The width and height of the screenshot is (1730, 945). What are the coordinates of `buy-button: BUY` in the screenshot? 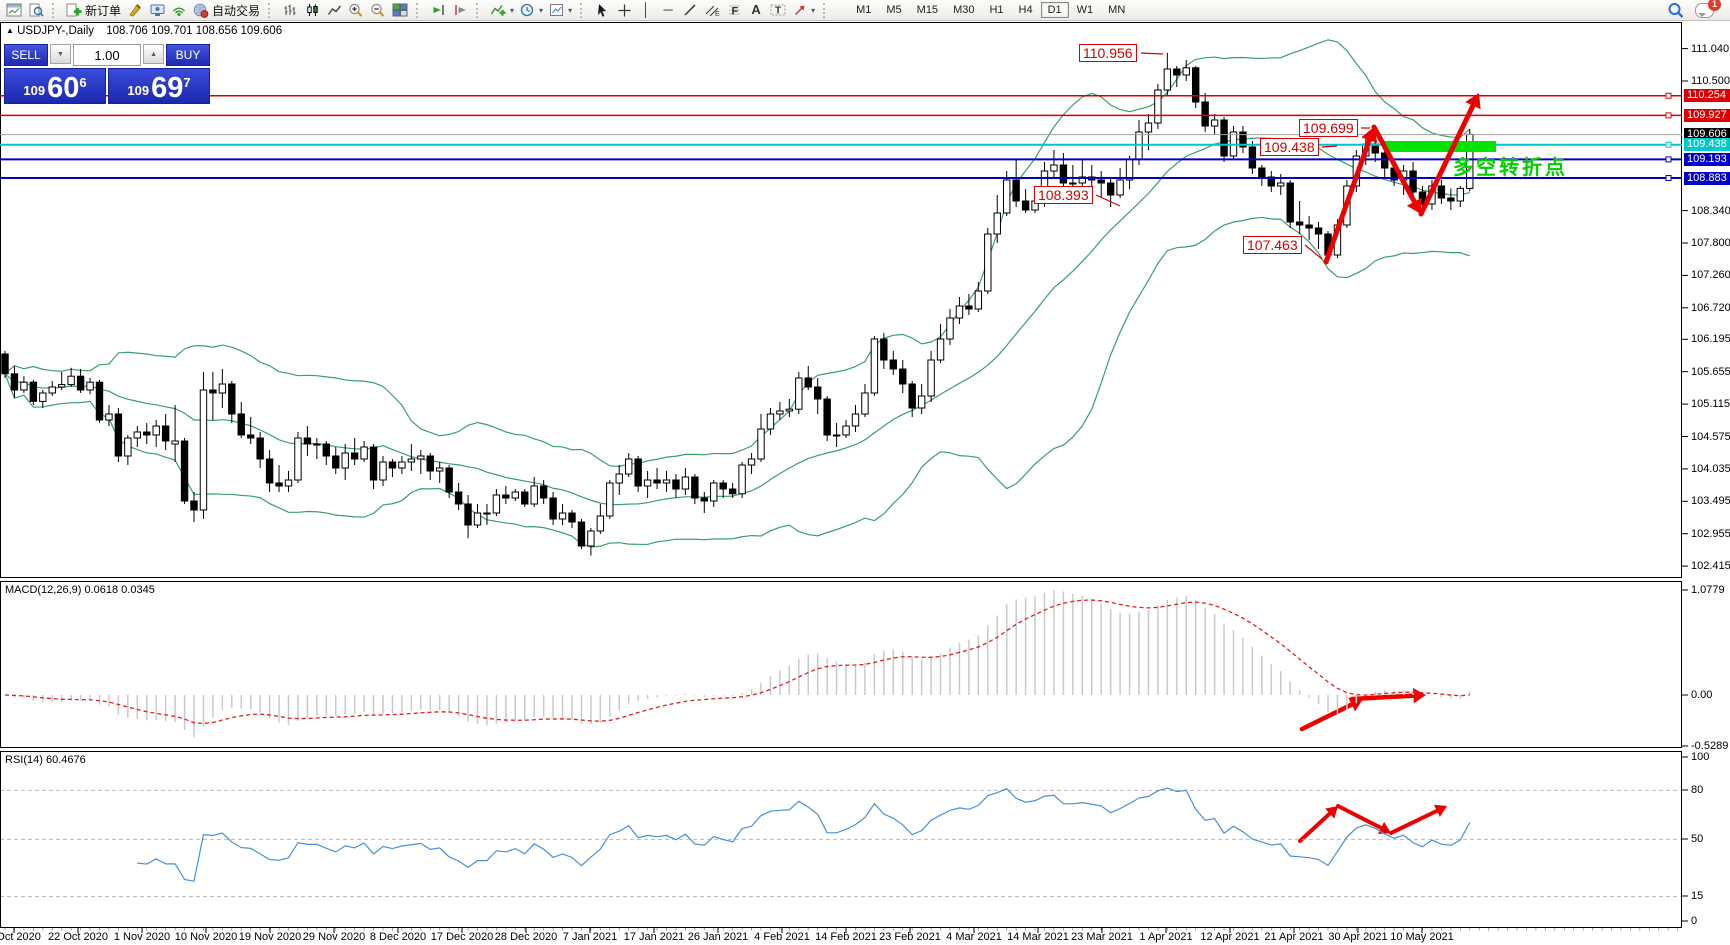 It's located at (188, 55).